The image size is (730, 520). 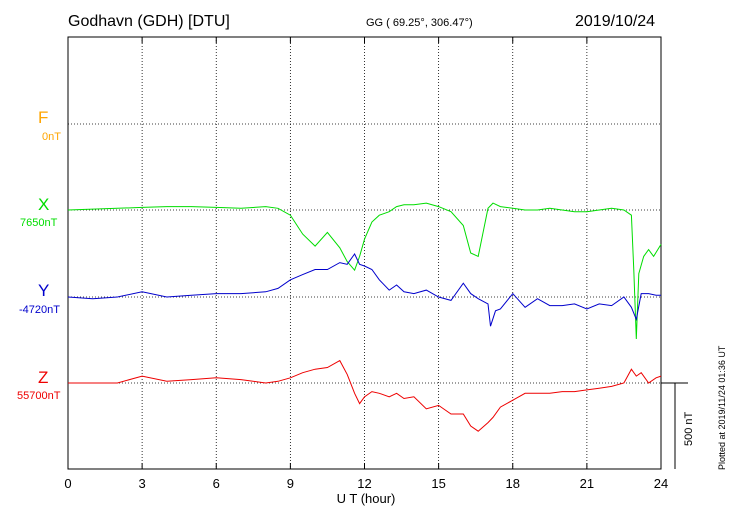 What do you see at coordinates (366, 498) in the screenshot?
I see `x-axis-label: U T (hour)` at bounding box center [366, 498].